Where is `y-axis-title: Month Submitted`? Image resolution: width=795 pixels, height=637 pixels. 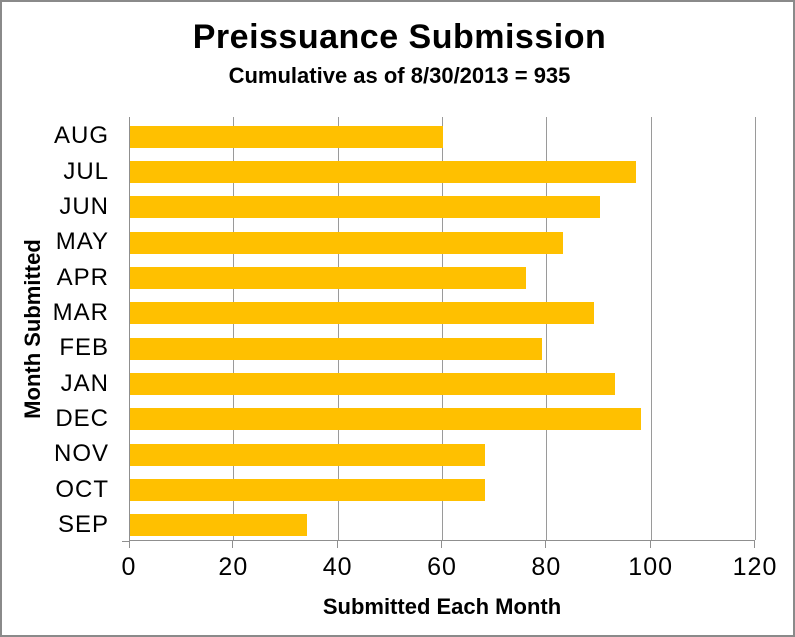
y-axis-title: Month Submitted is located at coordinates (32, 329).